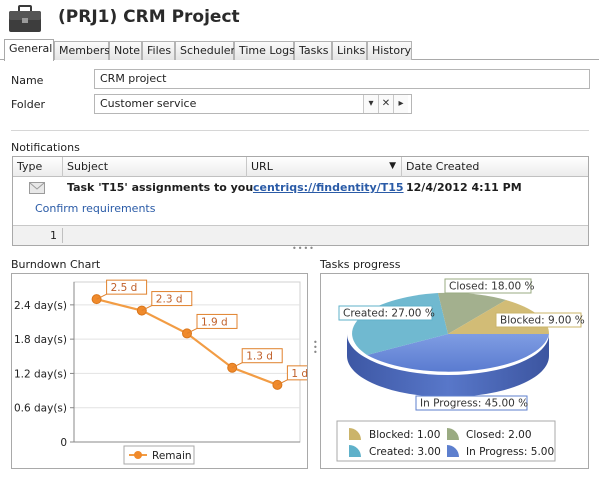 The height and width of the screenshot is (477, 599). Describe the element at coordinates (124, 288) in the screenshot. I see `data-label: 2.5 d` at that location.